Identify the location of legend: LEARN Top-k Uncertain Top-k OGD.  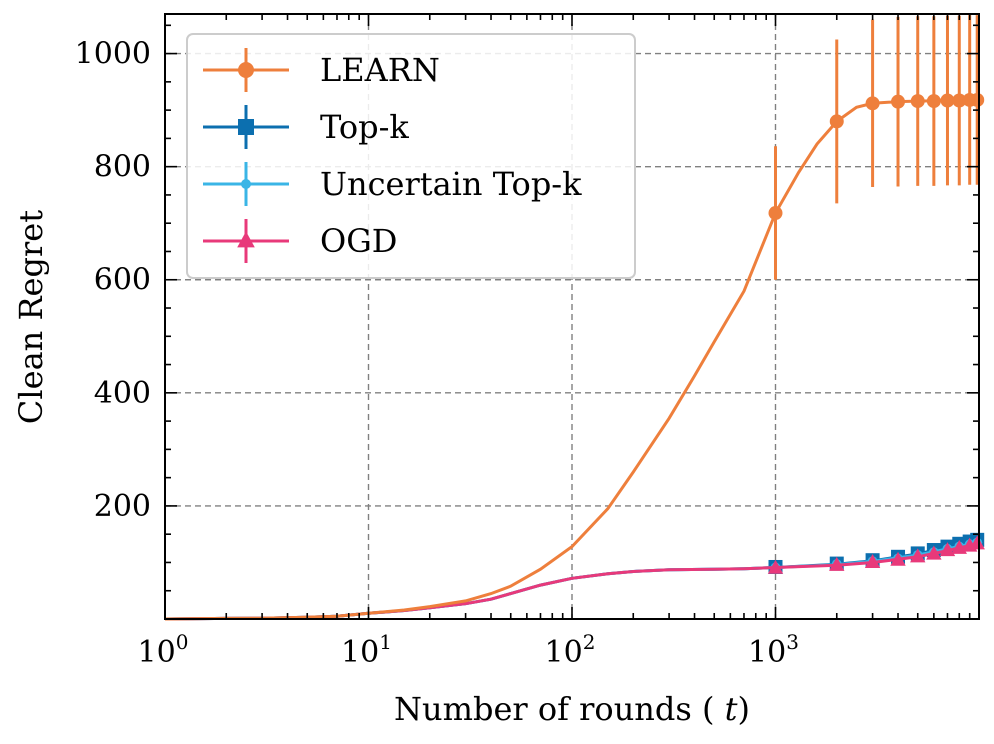
(411, 156).